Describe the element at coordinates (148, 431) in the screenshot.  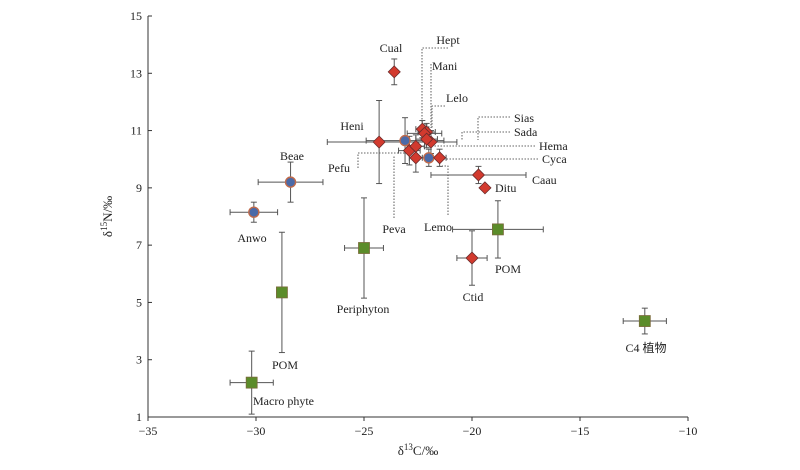
I see `x-tick-label: −35` at that location.